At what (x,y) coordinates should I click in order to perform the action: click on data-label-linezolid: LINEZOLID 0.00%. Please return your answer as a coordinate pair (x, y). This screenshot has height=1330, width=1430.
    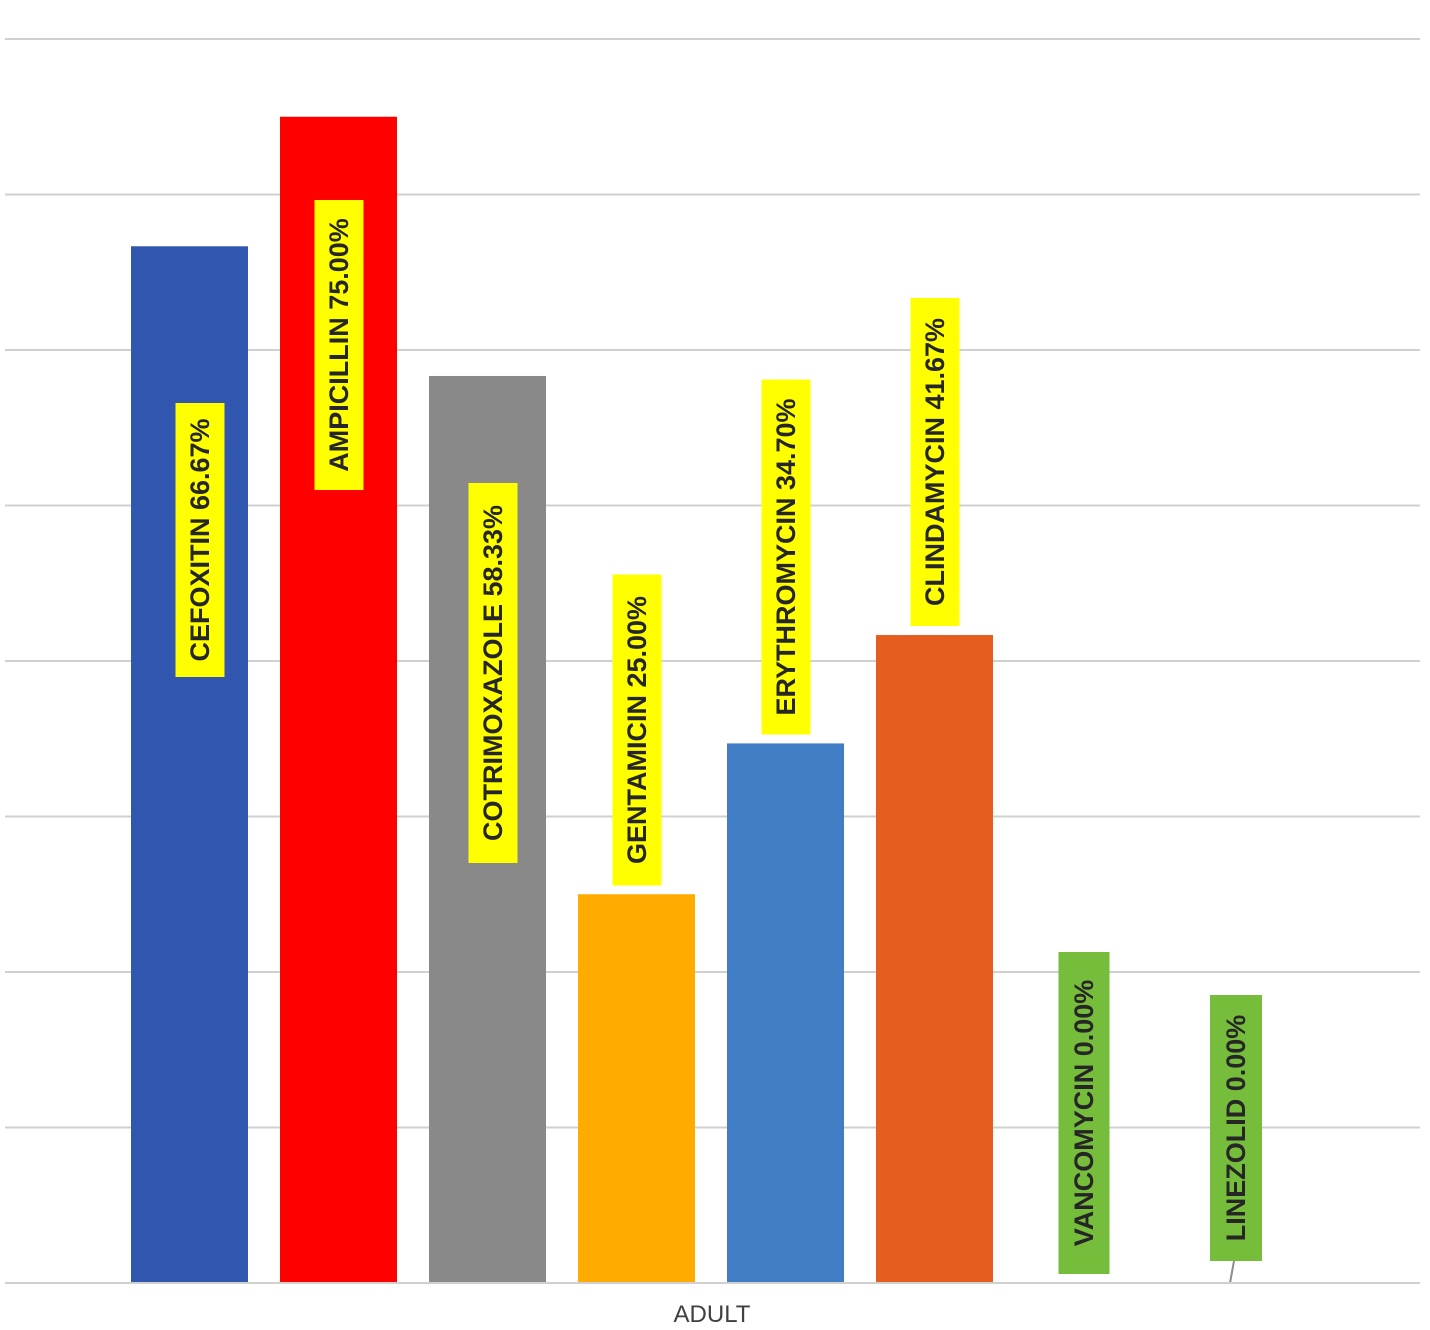
    Looking at the image, I should click on (1236, 1128).